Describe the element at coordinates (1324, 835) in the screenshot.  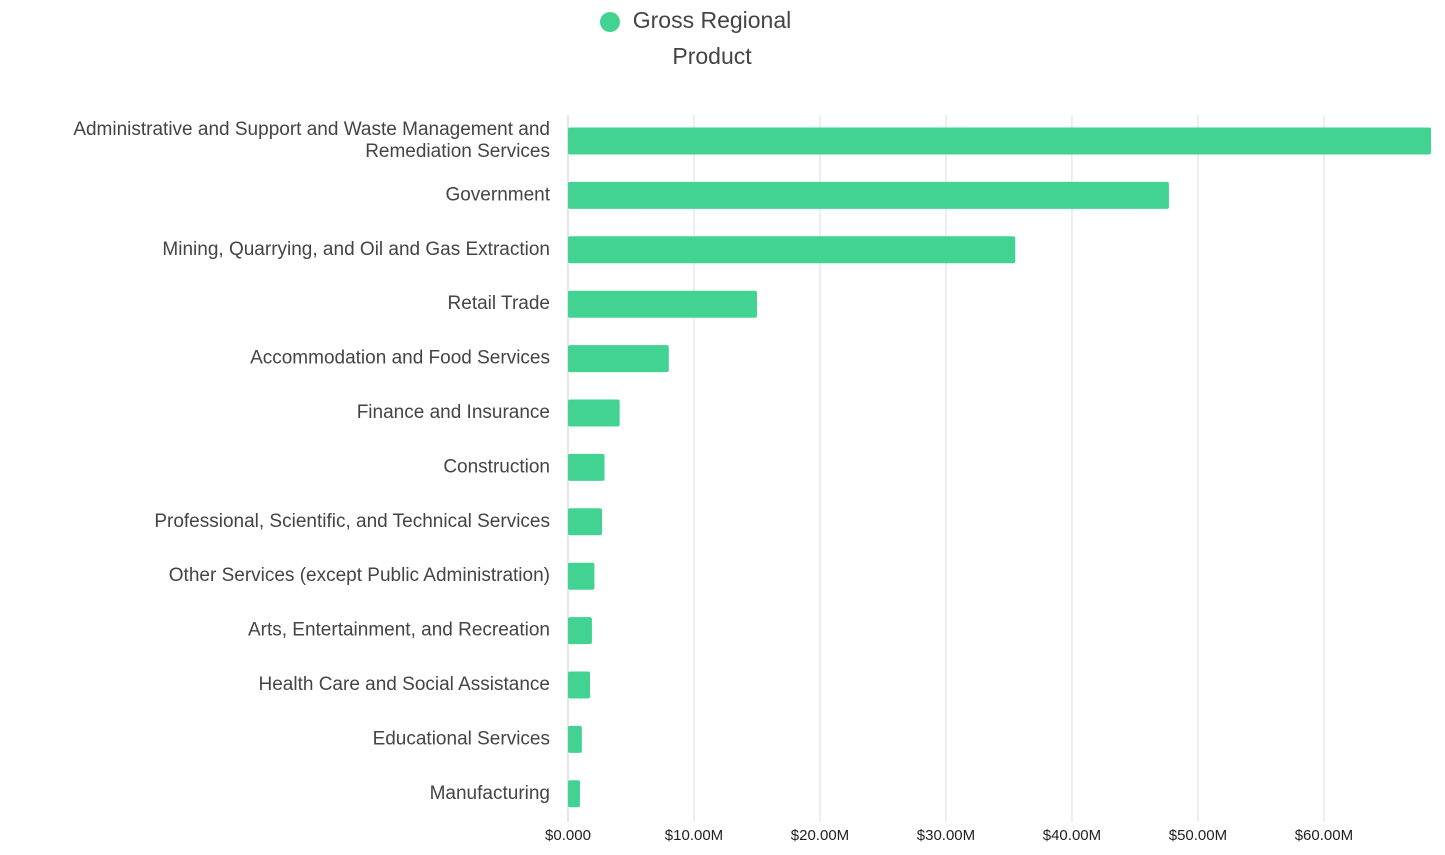
I see `x-tick-label: $60.00M` at that location.